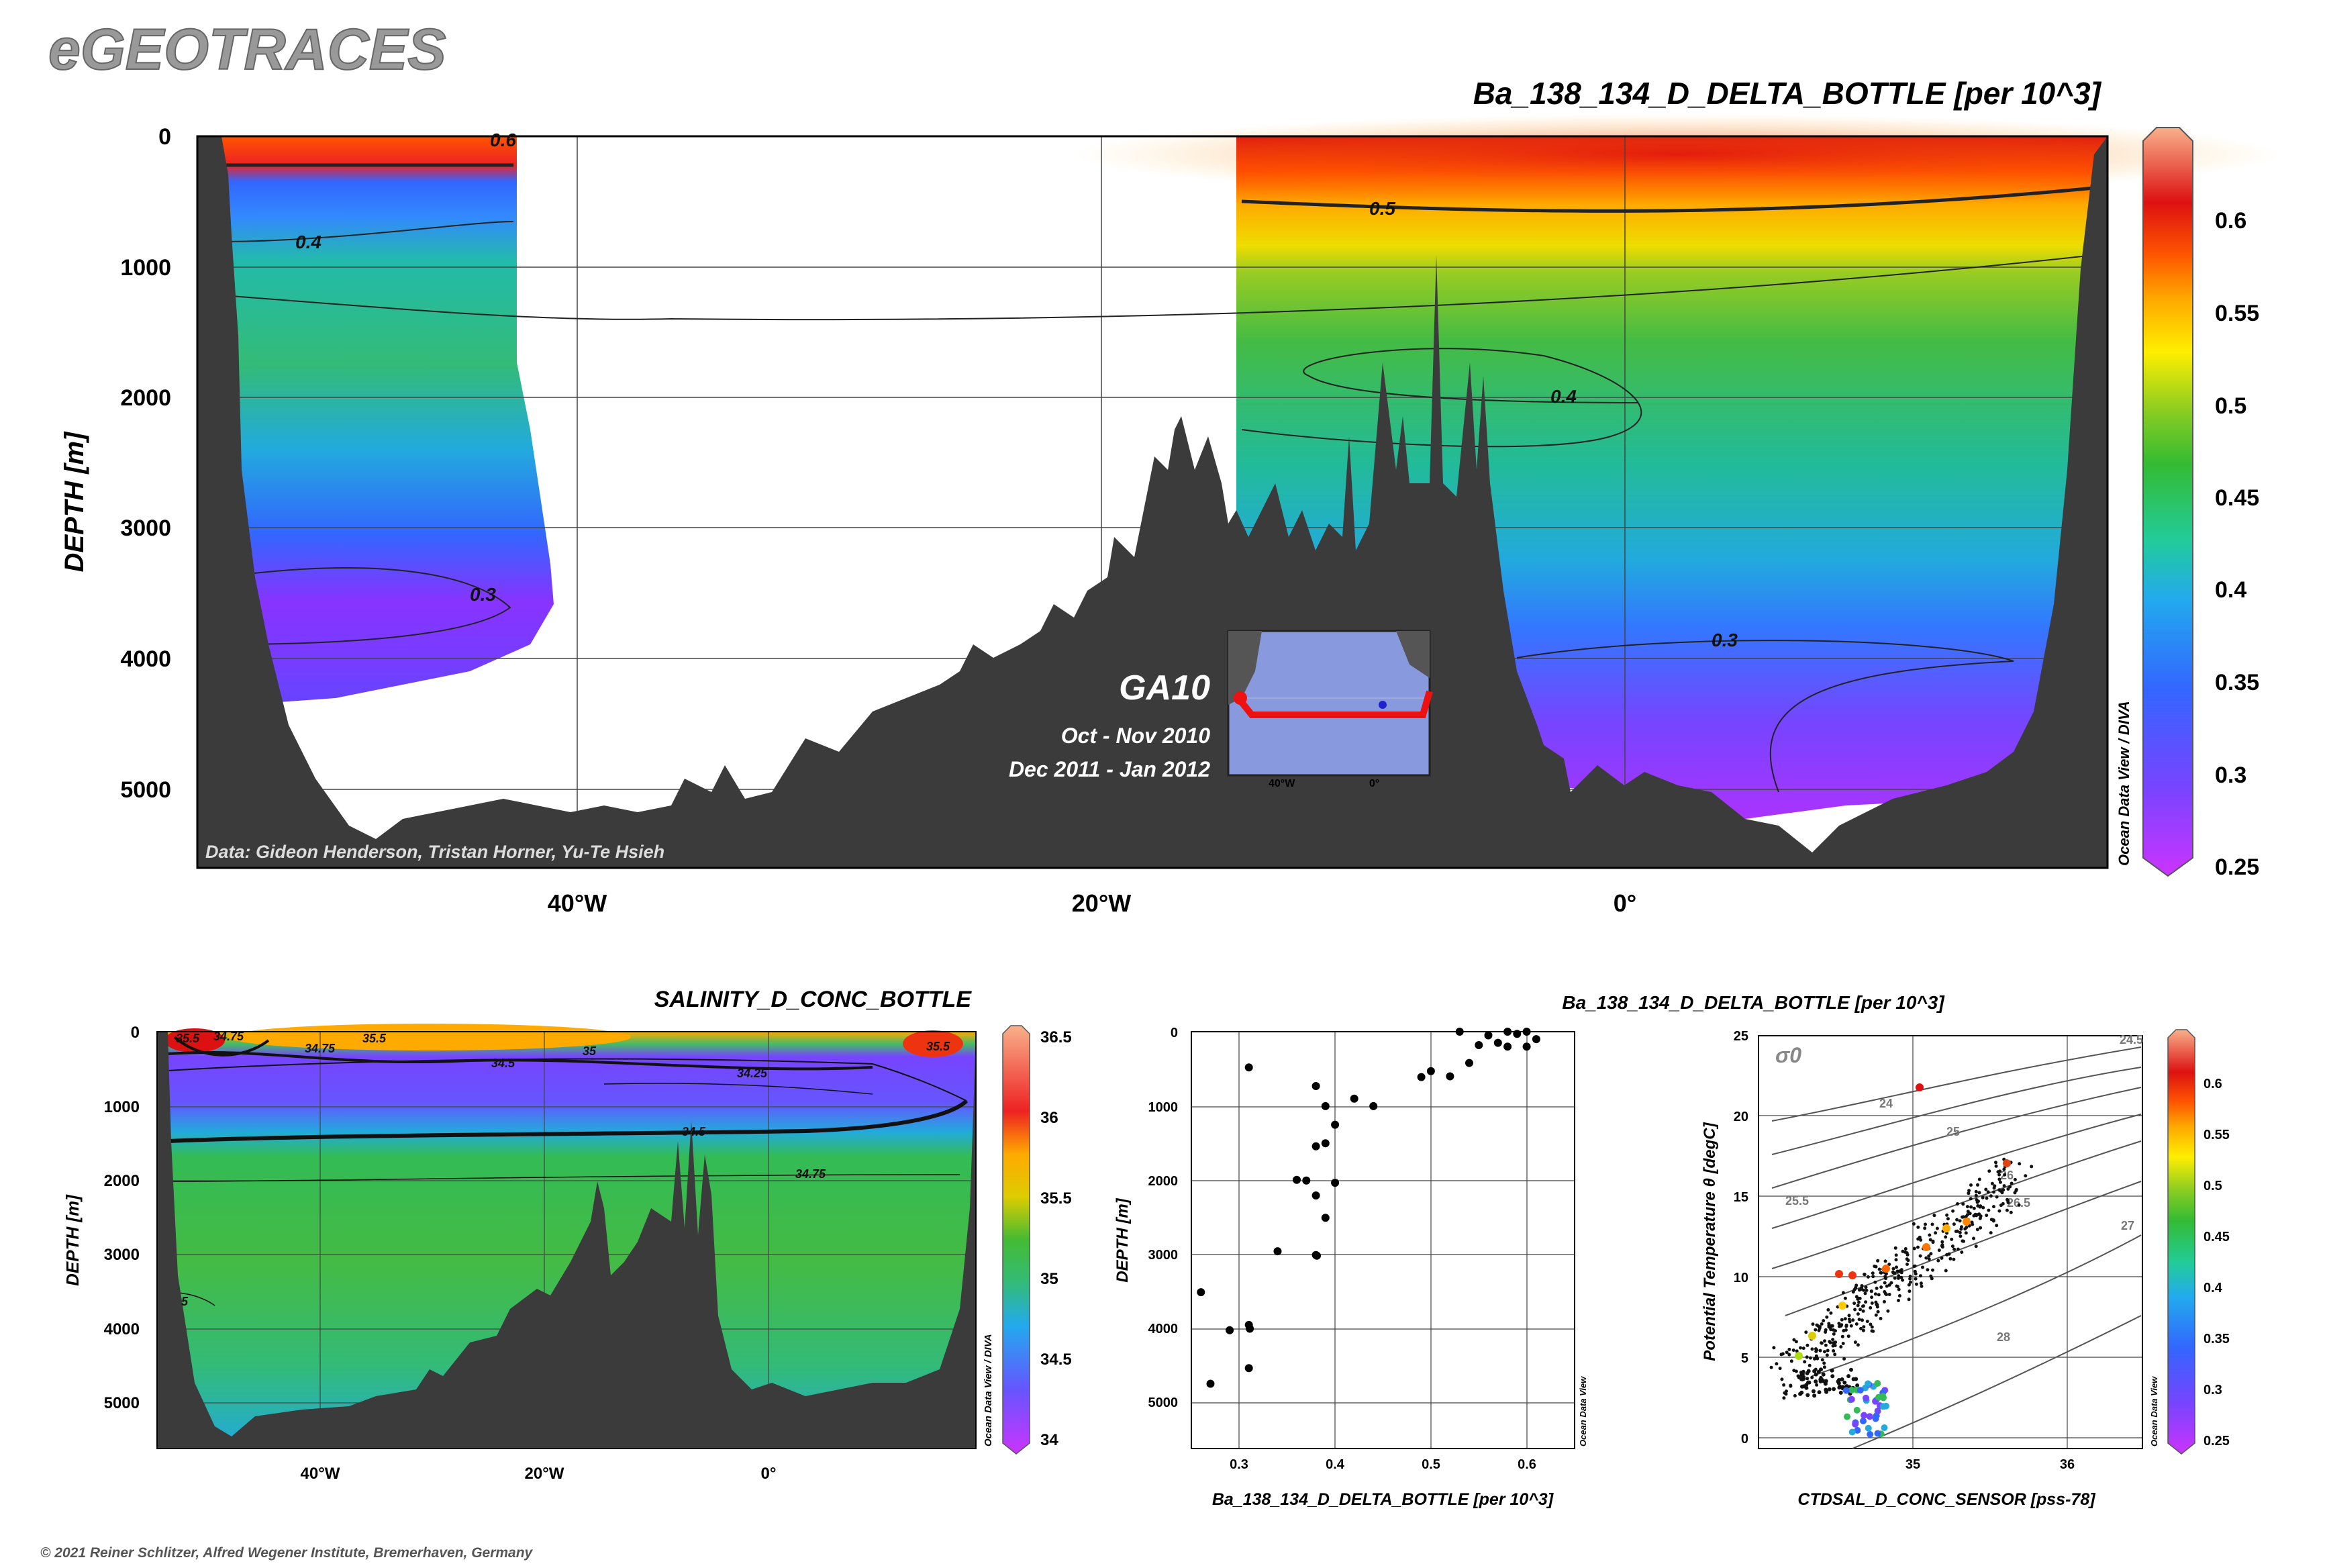  Describe the element at coordinates (1056, 1199) in the screenshot. I see `svg-text: 35.5` at that location.